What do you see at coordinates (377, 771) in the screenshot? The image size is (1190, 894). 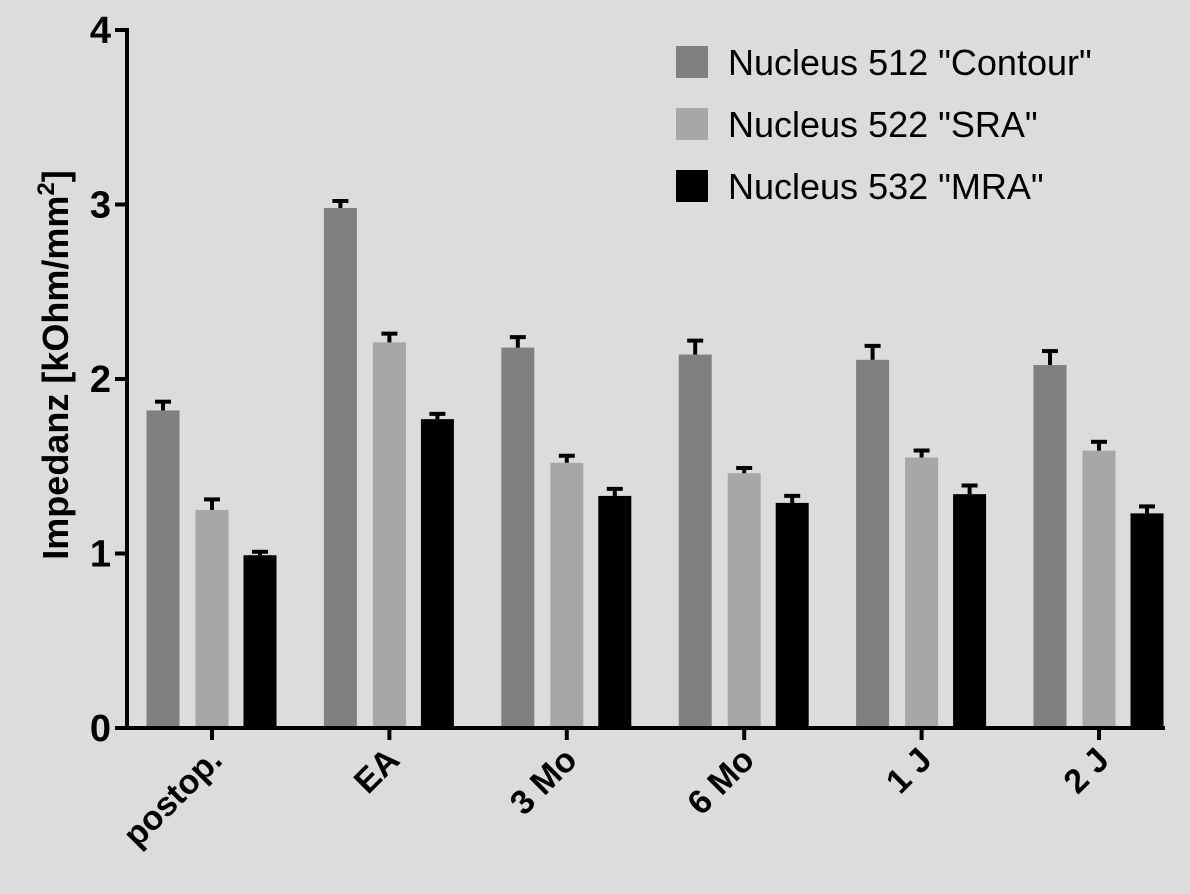 I see `x-tick-label: EA` at bounding box center [377, 771].